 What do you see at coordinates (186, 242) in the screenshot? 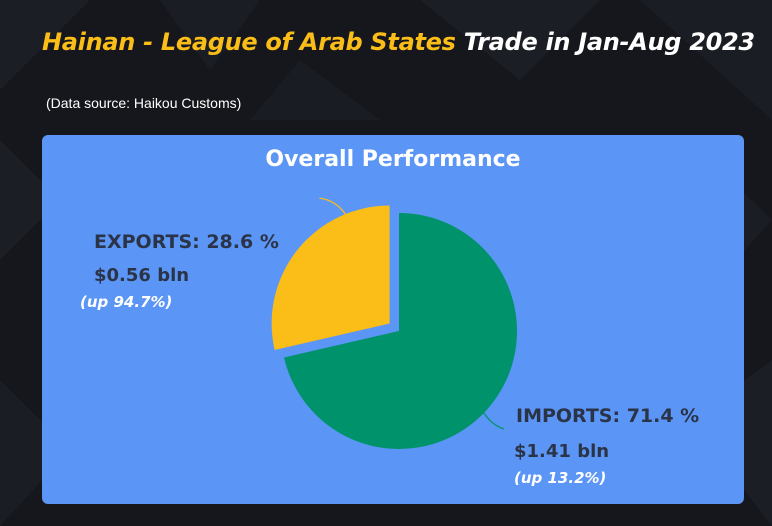
I see `exports-label: EXPORTS: 28.6 %` at bounding box center [186, 242].